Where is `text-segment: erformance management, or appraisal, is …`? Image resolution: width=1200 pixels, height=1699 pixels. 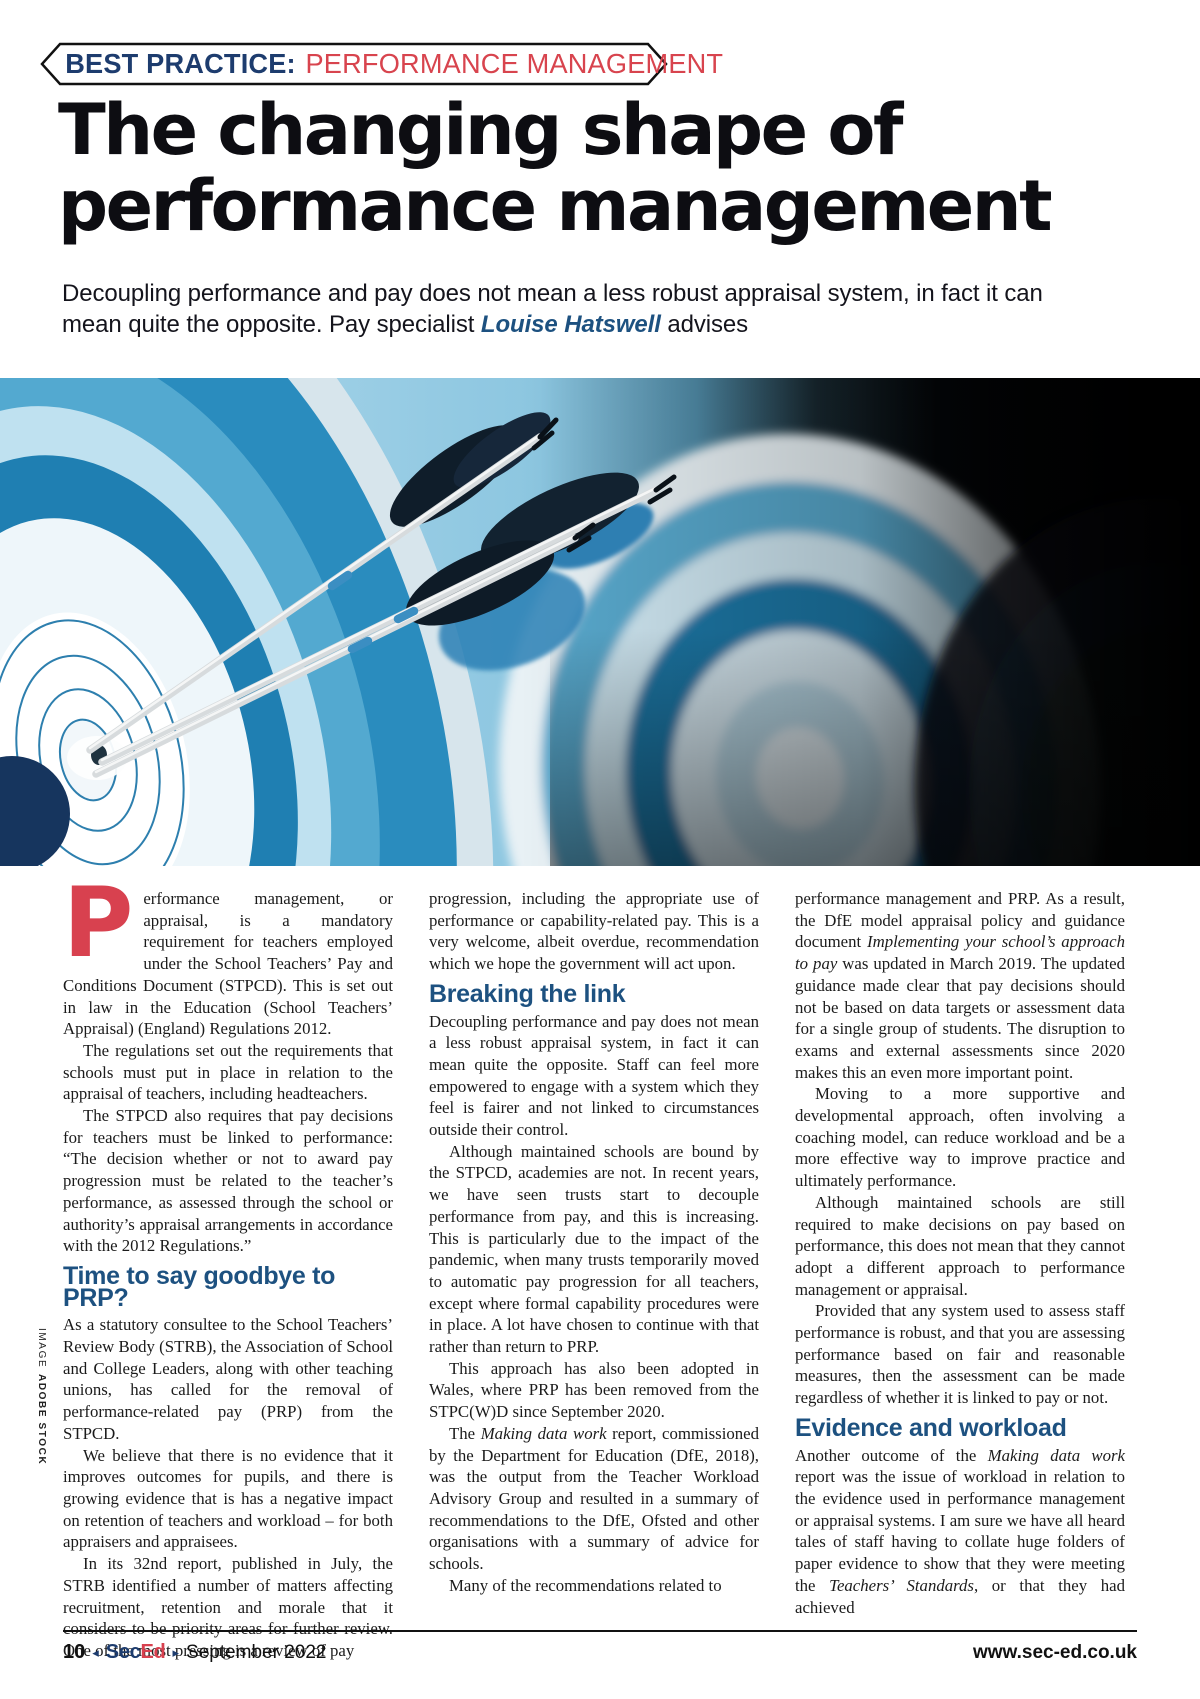 text-segment: erformance management, or appraisal, is … is located at coordinates (228, 964).